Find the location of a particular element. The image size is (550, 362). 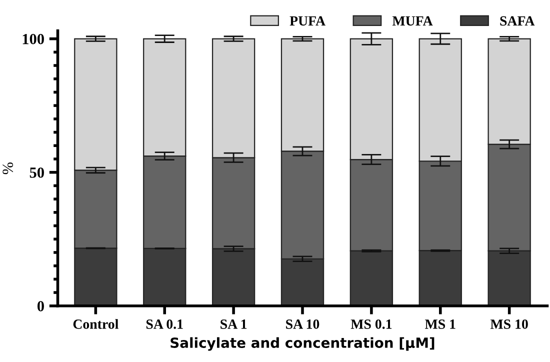

x-axis-title: Salicylate and concentration [μM] is located at coordinates (302, 344).